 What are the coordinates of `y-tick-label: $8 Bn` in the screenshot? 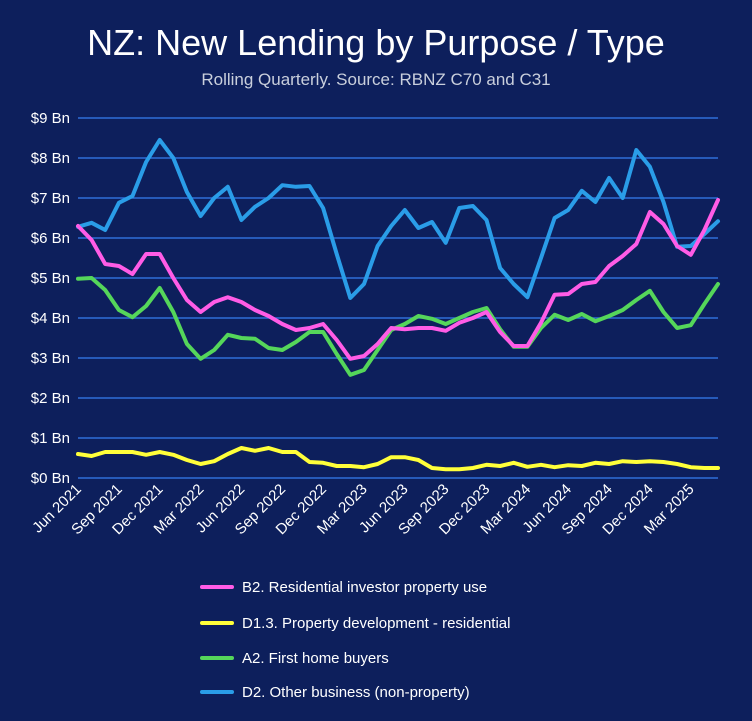 It's located at (50, 158).